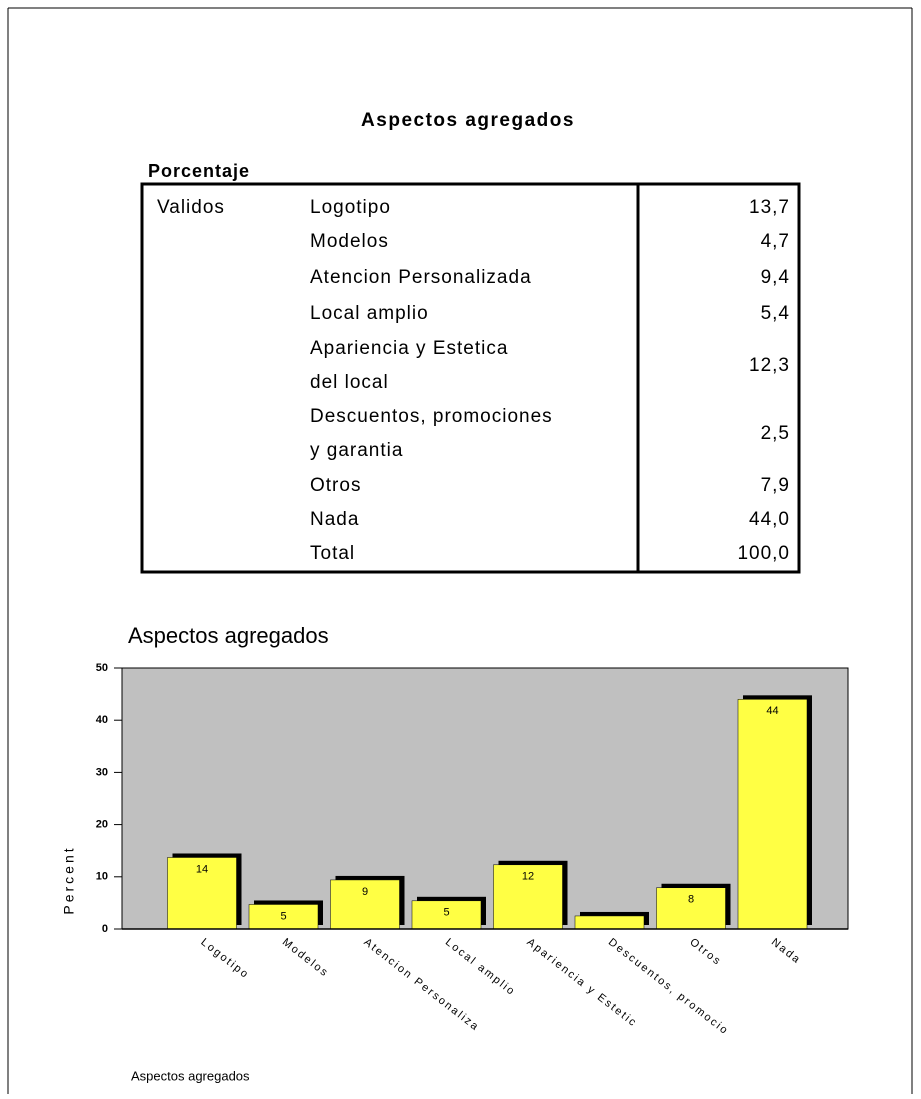 The height and width of the screenshot is (1099, 921). What do you see at coordinates (102, 668) in the screenshot?
I see `y-tick-label: 50` at bounding box center [102, 668].